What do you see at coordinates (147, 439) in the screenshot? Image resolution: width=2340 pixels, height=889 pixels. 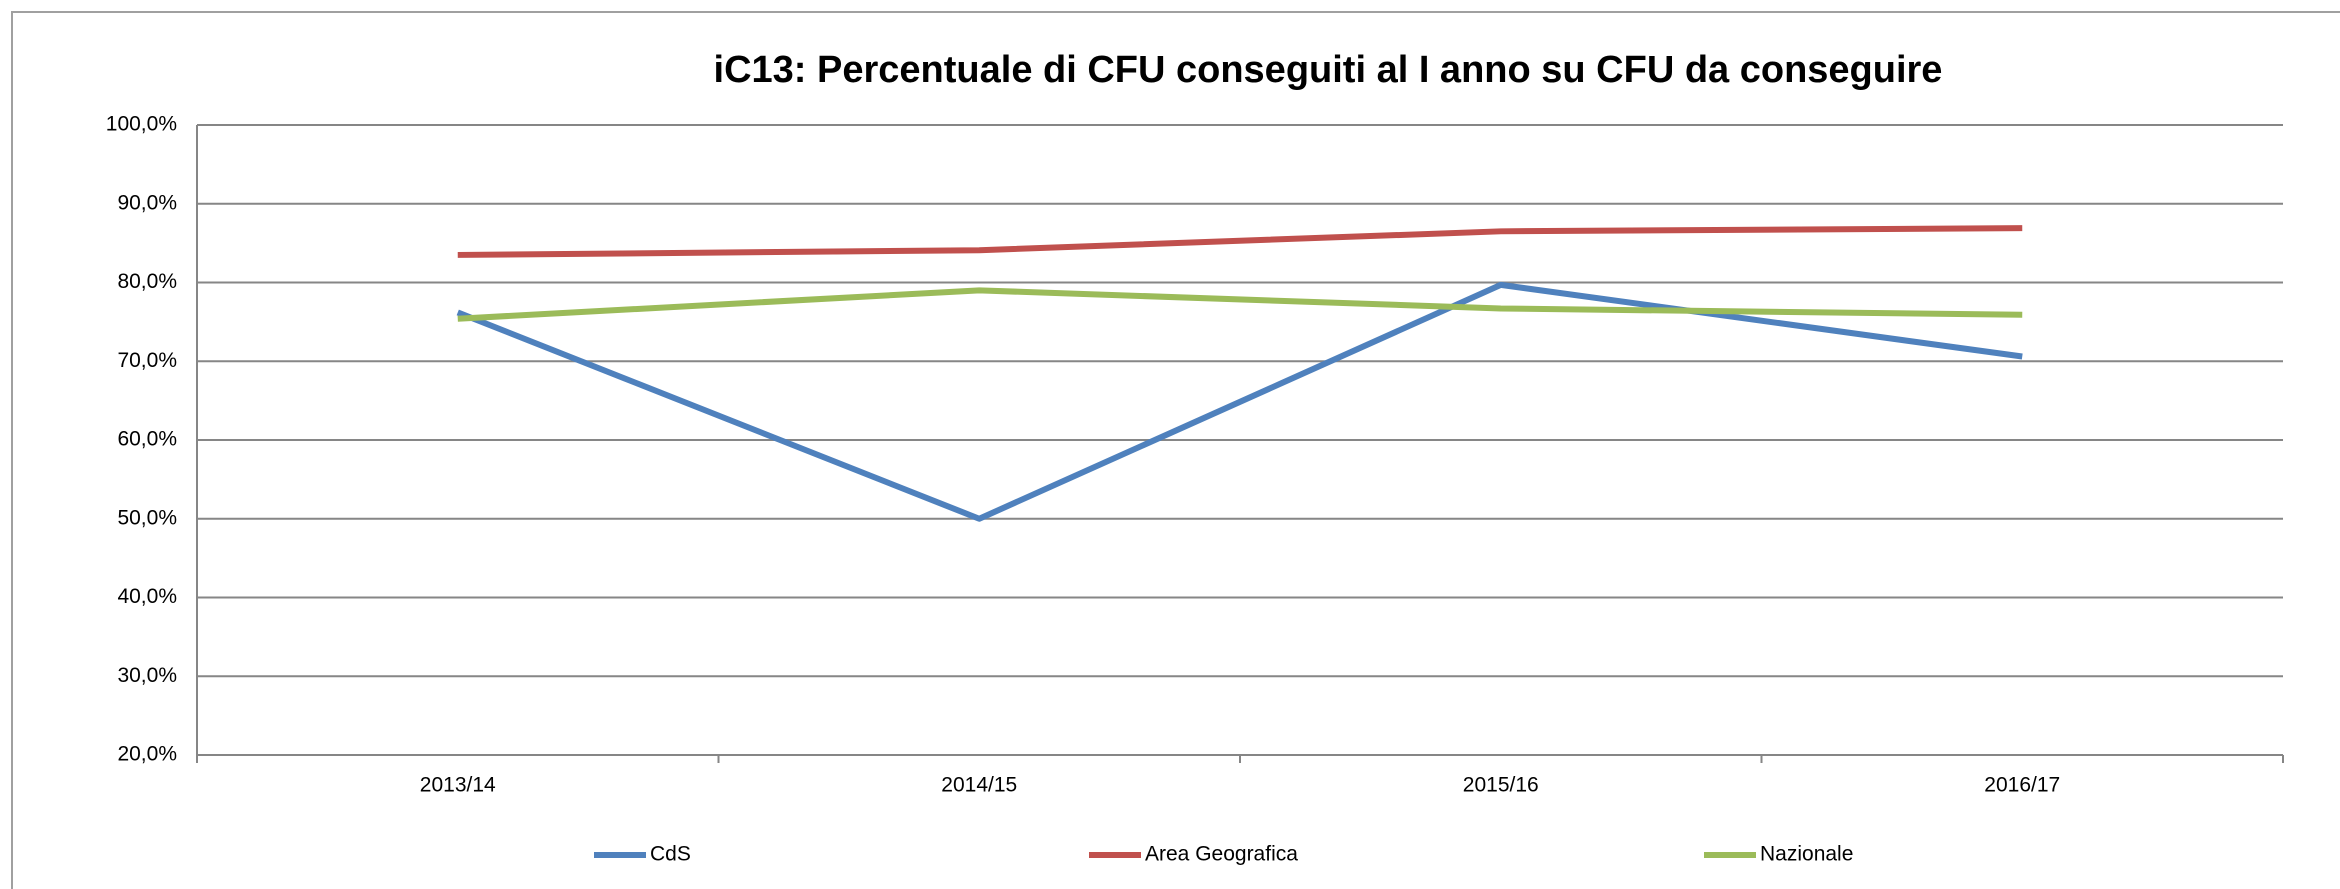 I see `y-tick-label: 60,0%` at bounding box center [147, 439].